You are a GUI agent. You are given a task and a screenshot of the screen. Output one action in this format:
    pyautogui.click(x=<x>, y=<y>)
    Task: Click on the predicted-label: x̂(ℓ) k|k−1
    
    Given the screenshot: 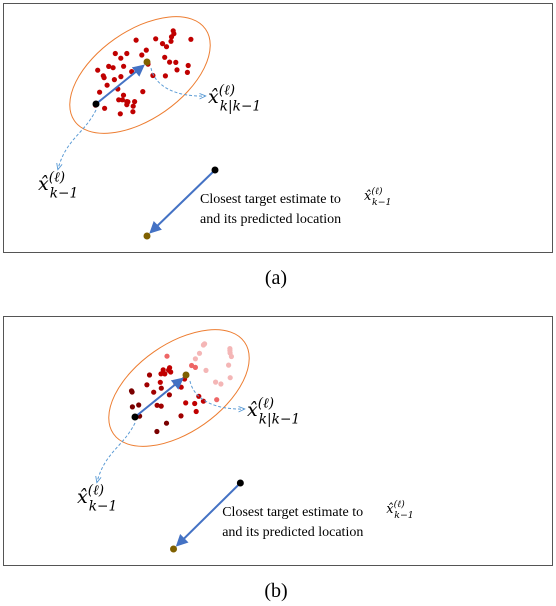 What is the action you would take?
    pyautogui.click(x=273, y=411)
    